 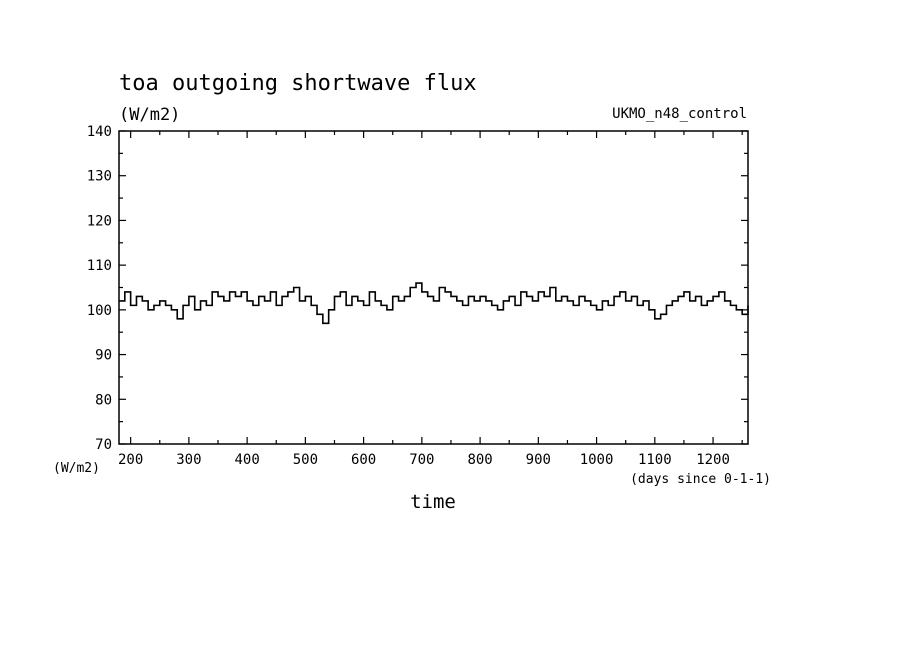 What do you see at coordinates (99, 311) in the screenshot?
I see `y-tick-label: 100` at bounding box center [99, 311].